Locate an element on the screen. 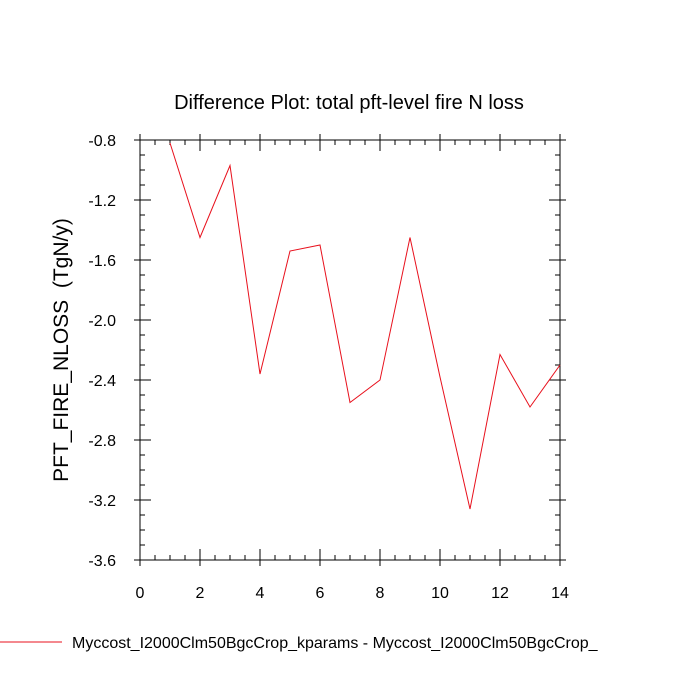  x-tick-label: 0 is located at coordinates (140, 593).